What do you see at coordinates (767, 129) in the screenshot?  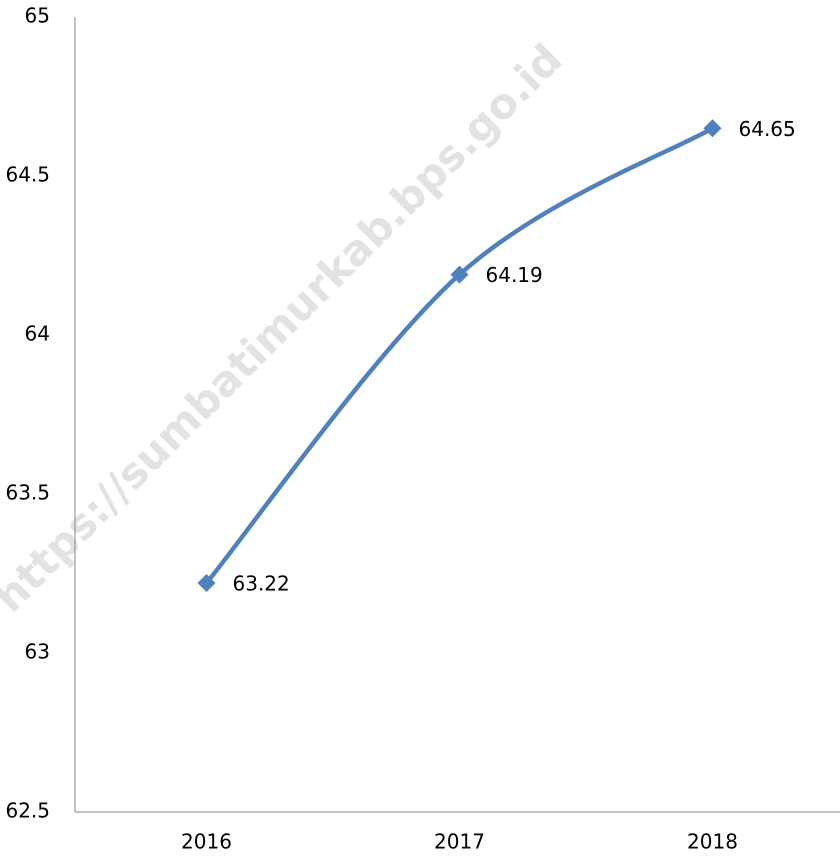 I see `data-label: 64.65` at bounding box center [767, 129].